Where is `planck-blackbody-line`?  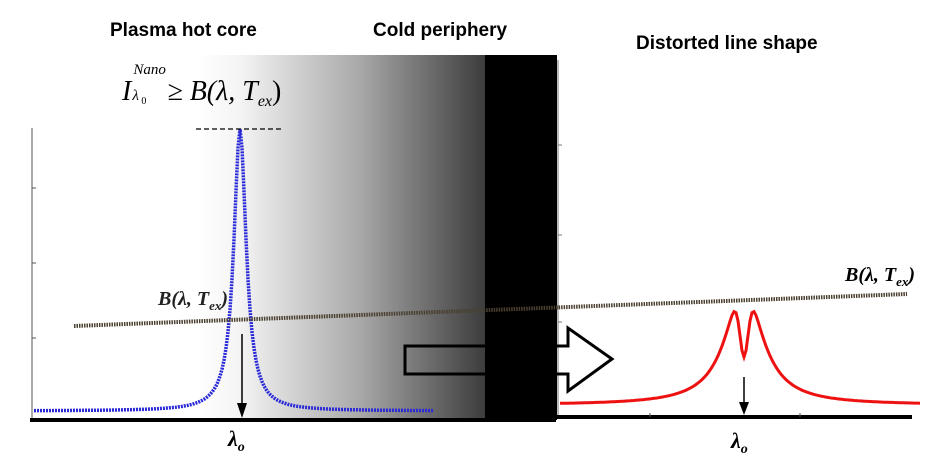
planck-blackbody-line is located at coordinates (490, 310).